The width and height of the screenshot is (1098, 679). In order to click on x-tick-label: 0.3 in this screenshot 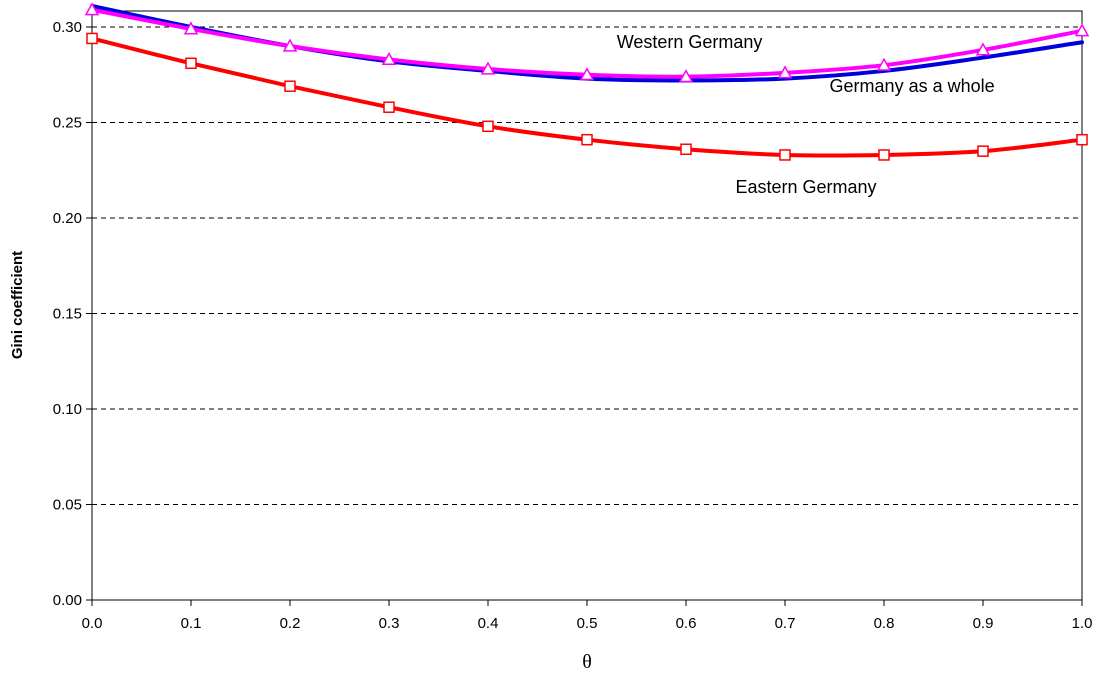, I will do `click(389, 623)`.